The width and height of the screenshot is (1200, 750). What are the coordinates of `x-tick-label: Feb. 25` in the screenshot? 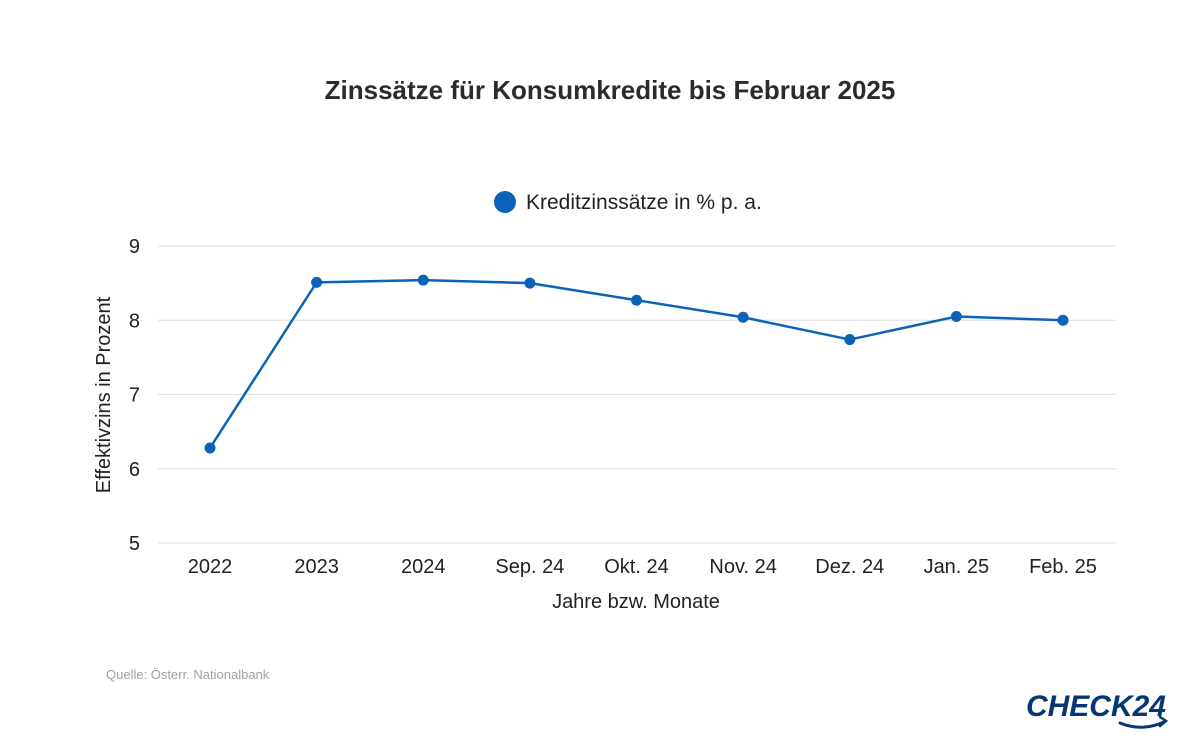 It's located at (1063, 567).